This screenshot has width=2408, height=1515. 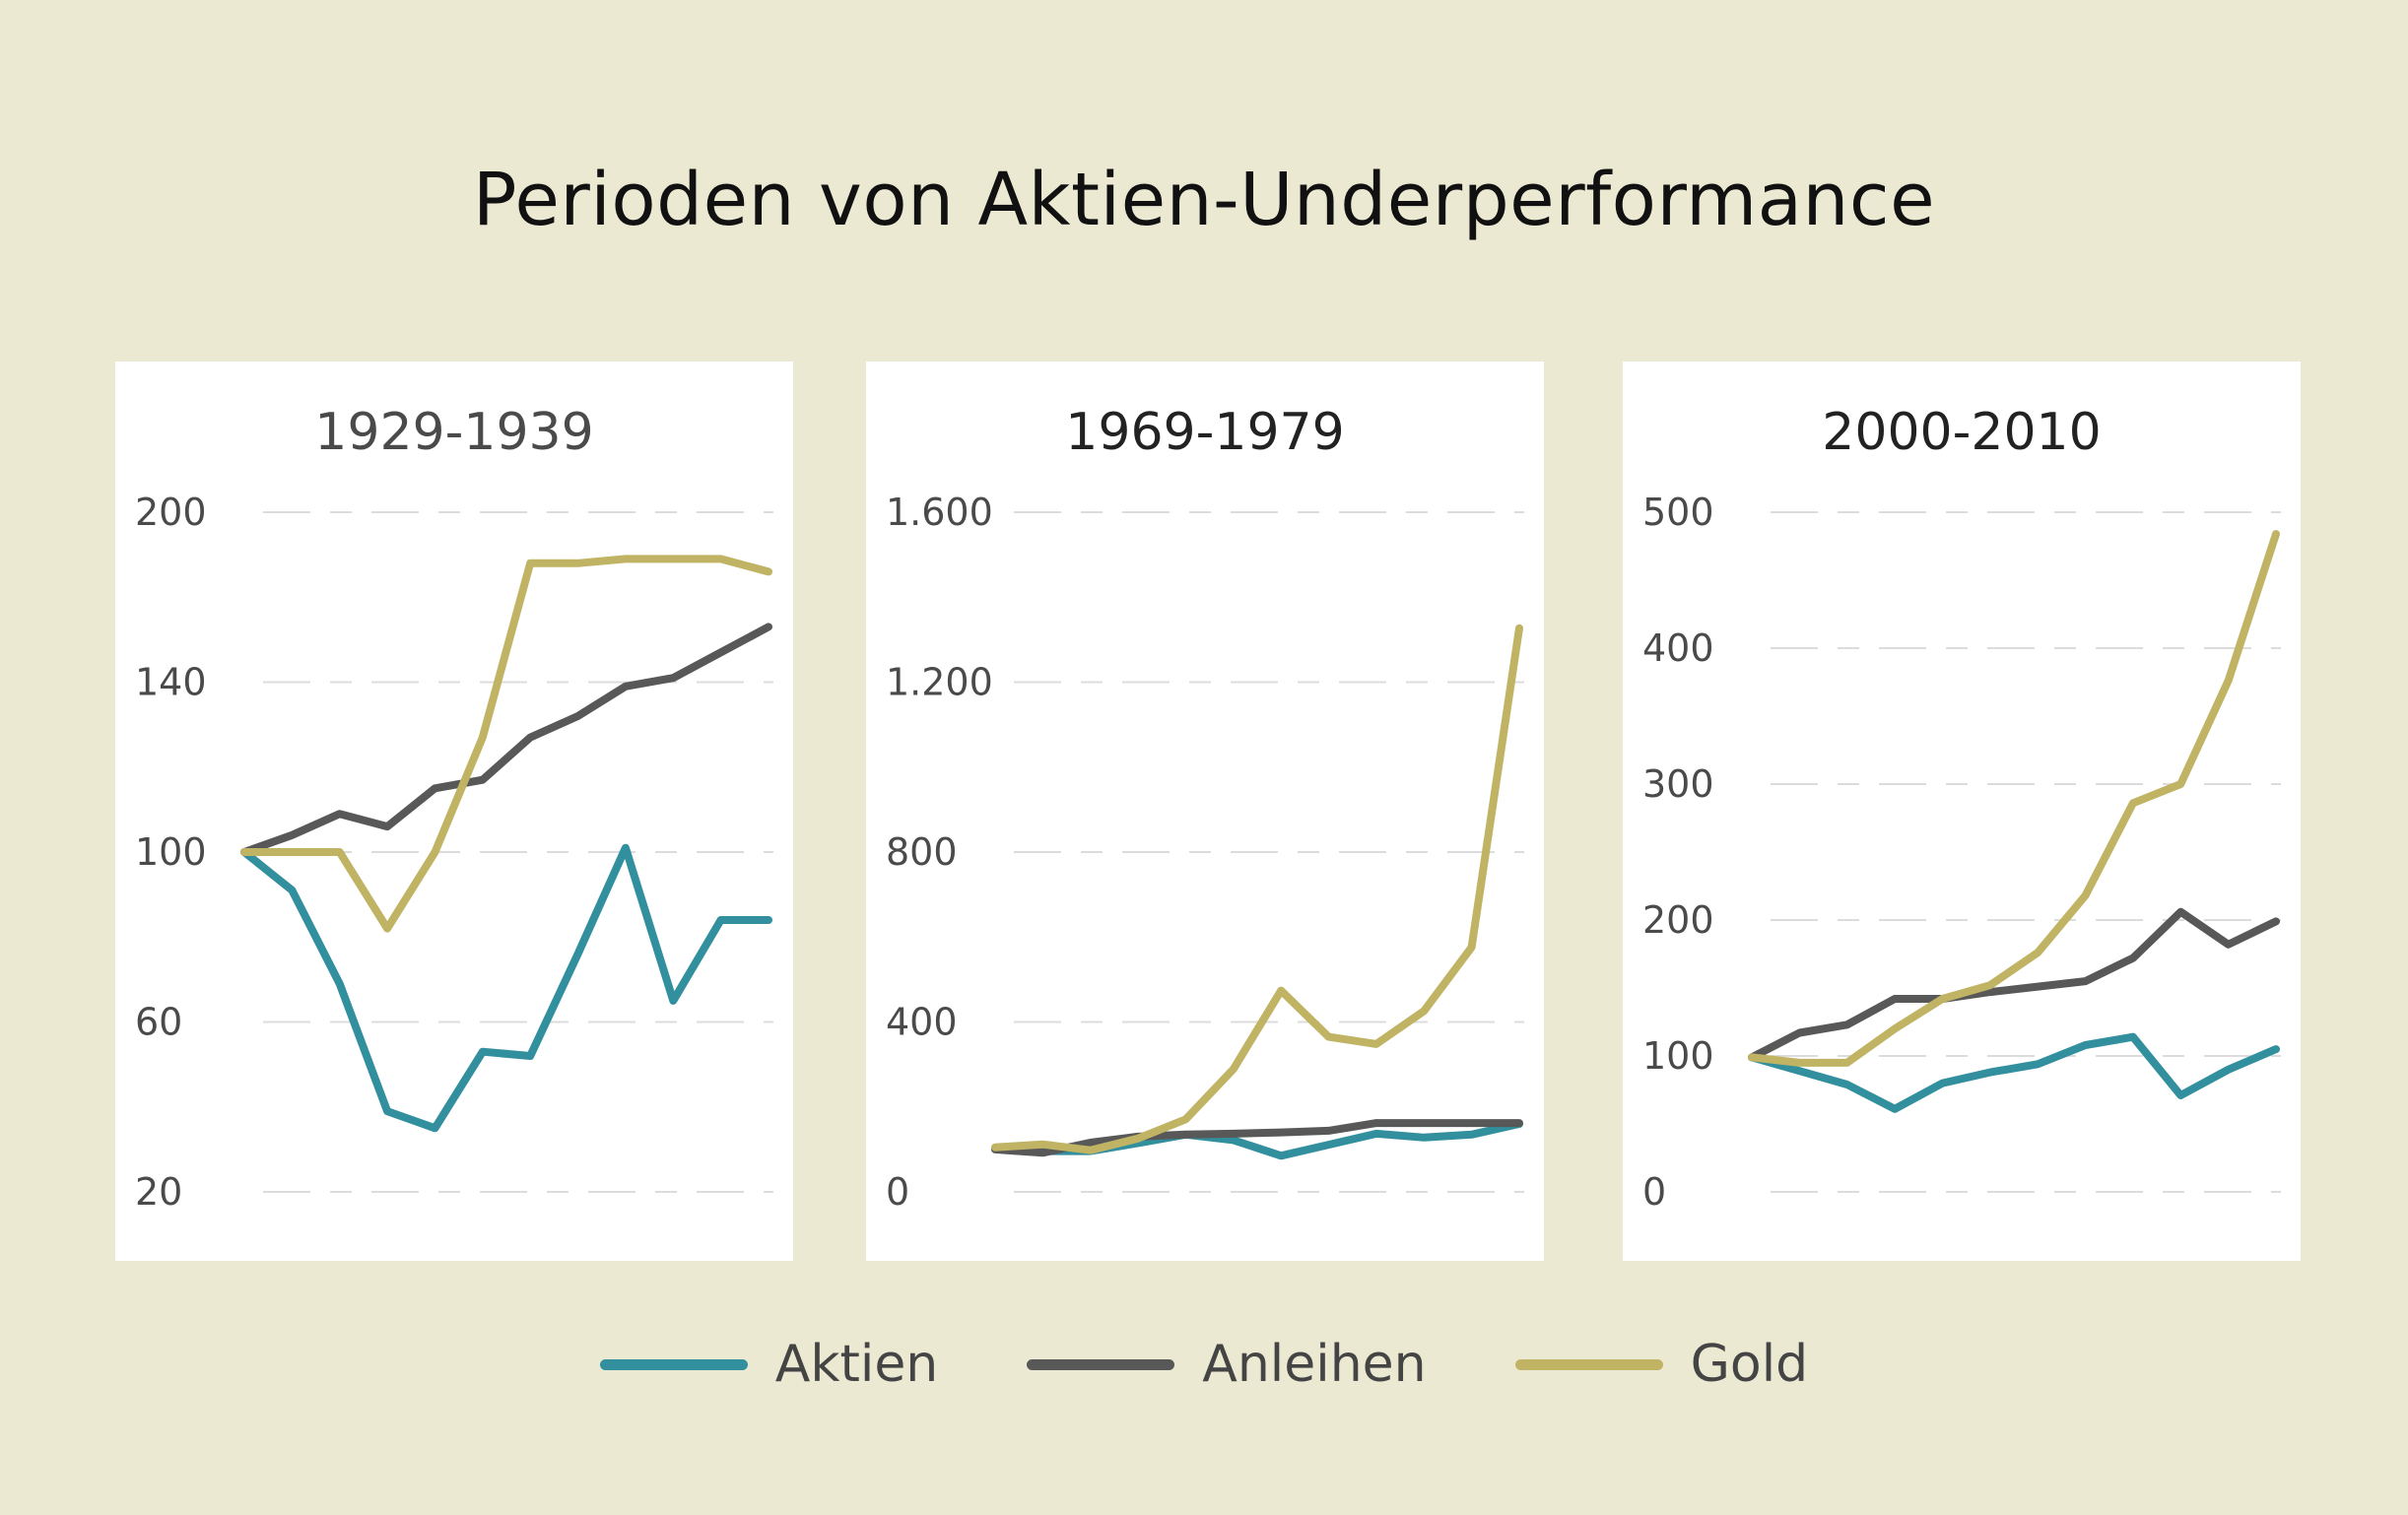 I want to click on line-chart-1969-1979: 1.600 1.200 800 400 0, so click(x=1205, y=852).